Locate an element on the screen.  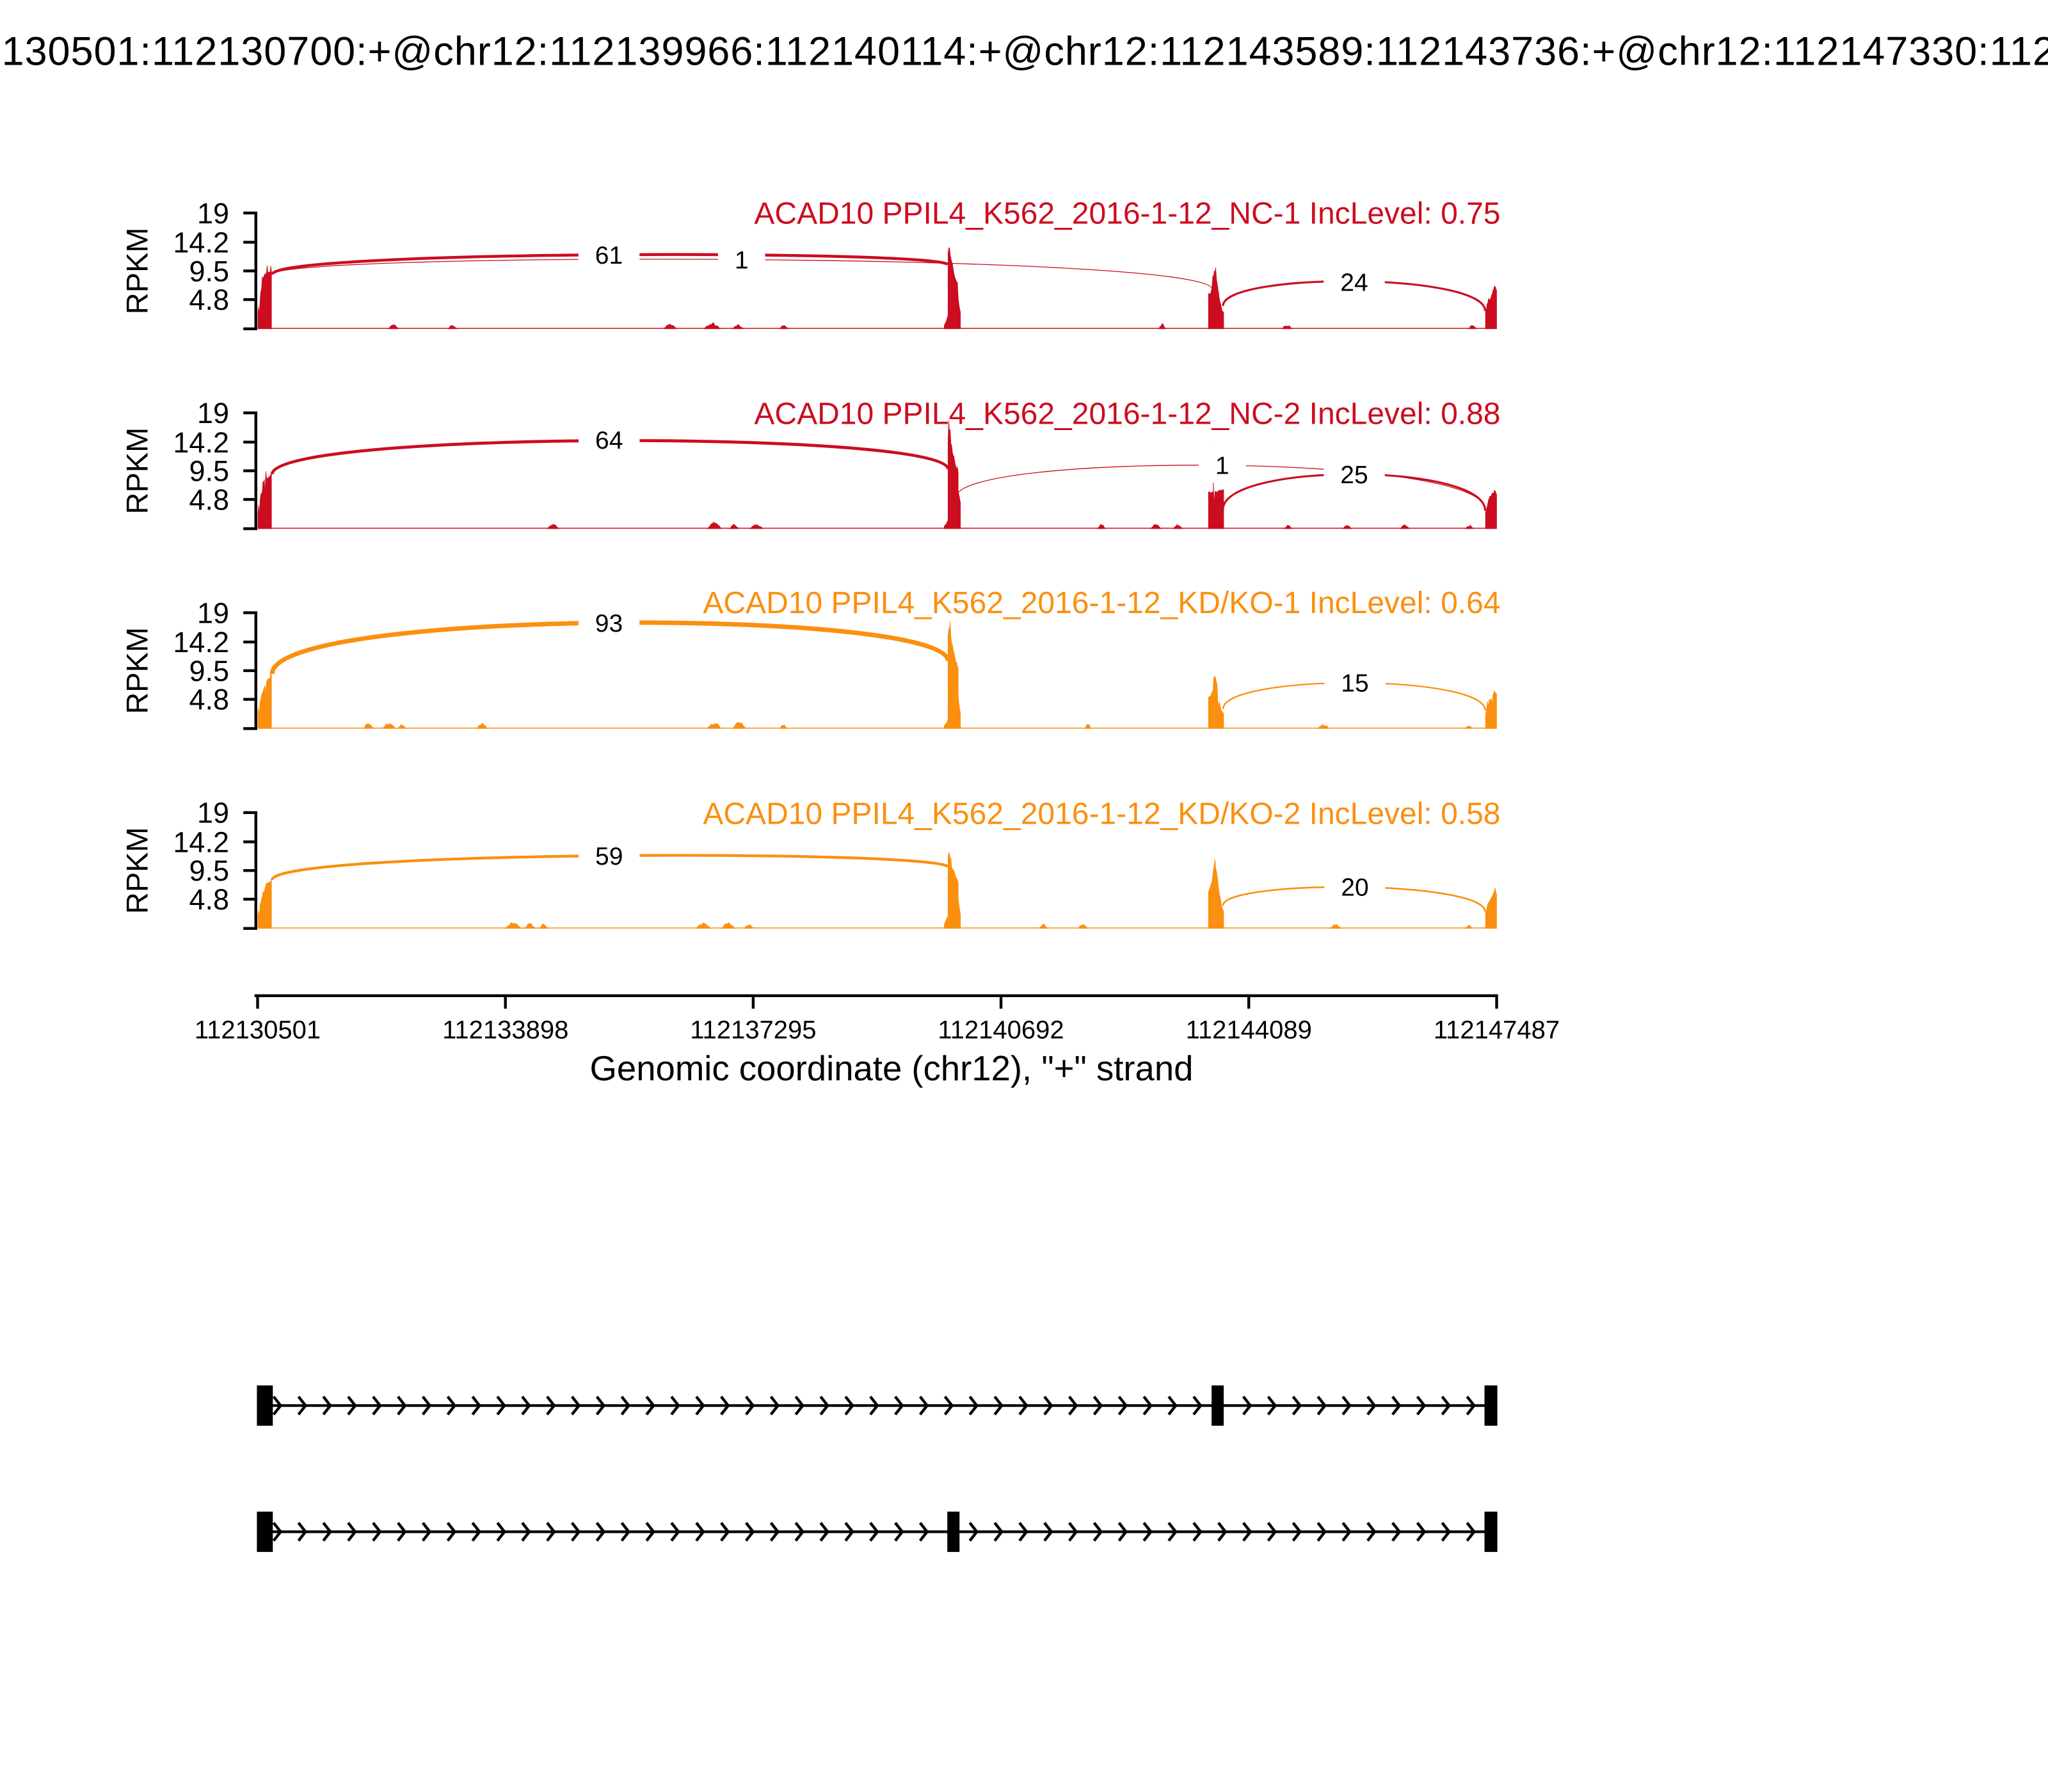
svg-text: 59 is located at coordinates (609, 856).